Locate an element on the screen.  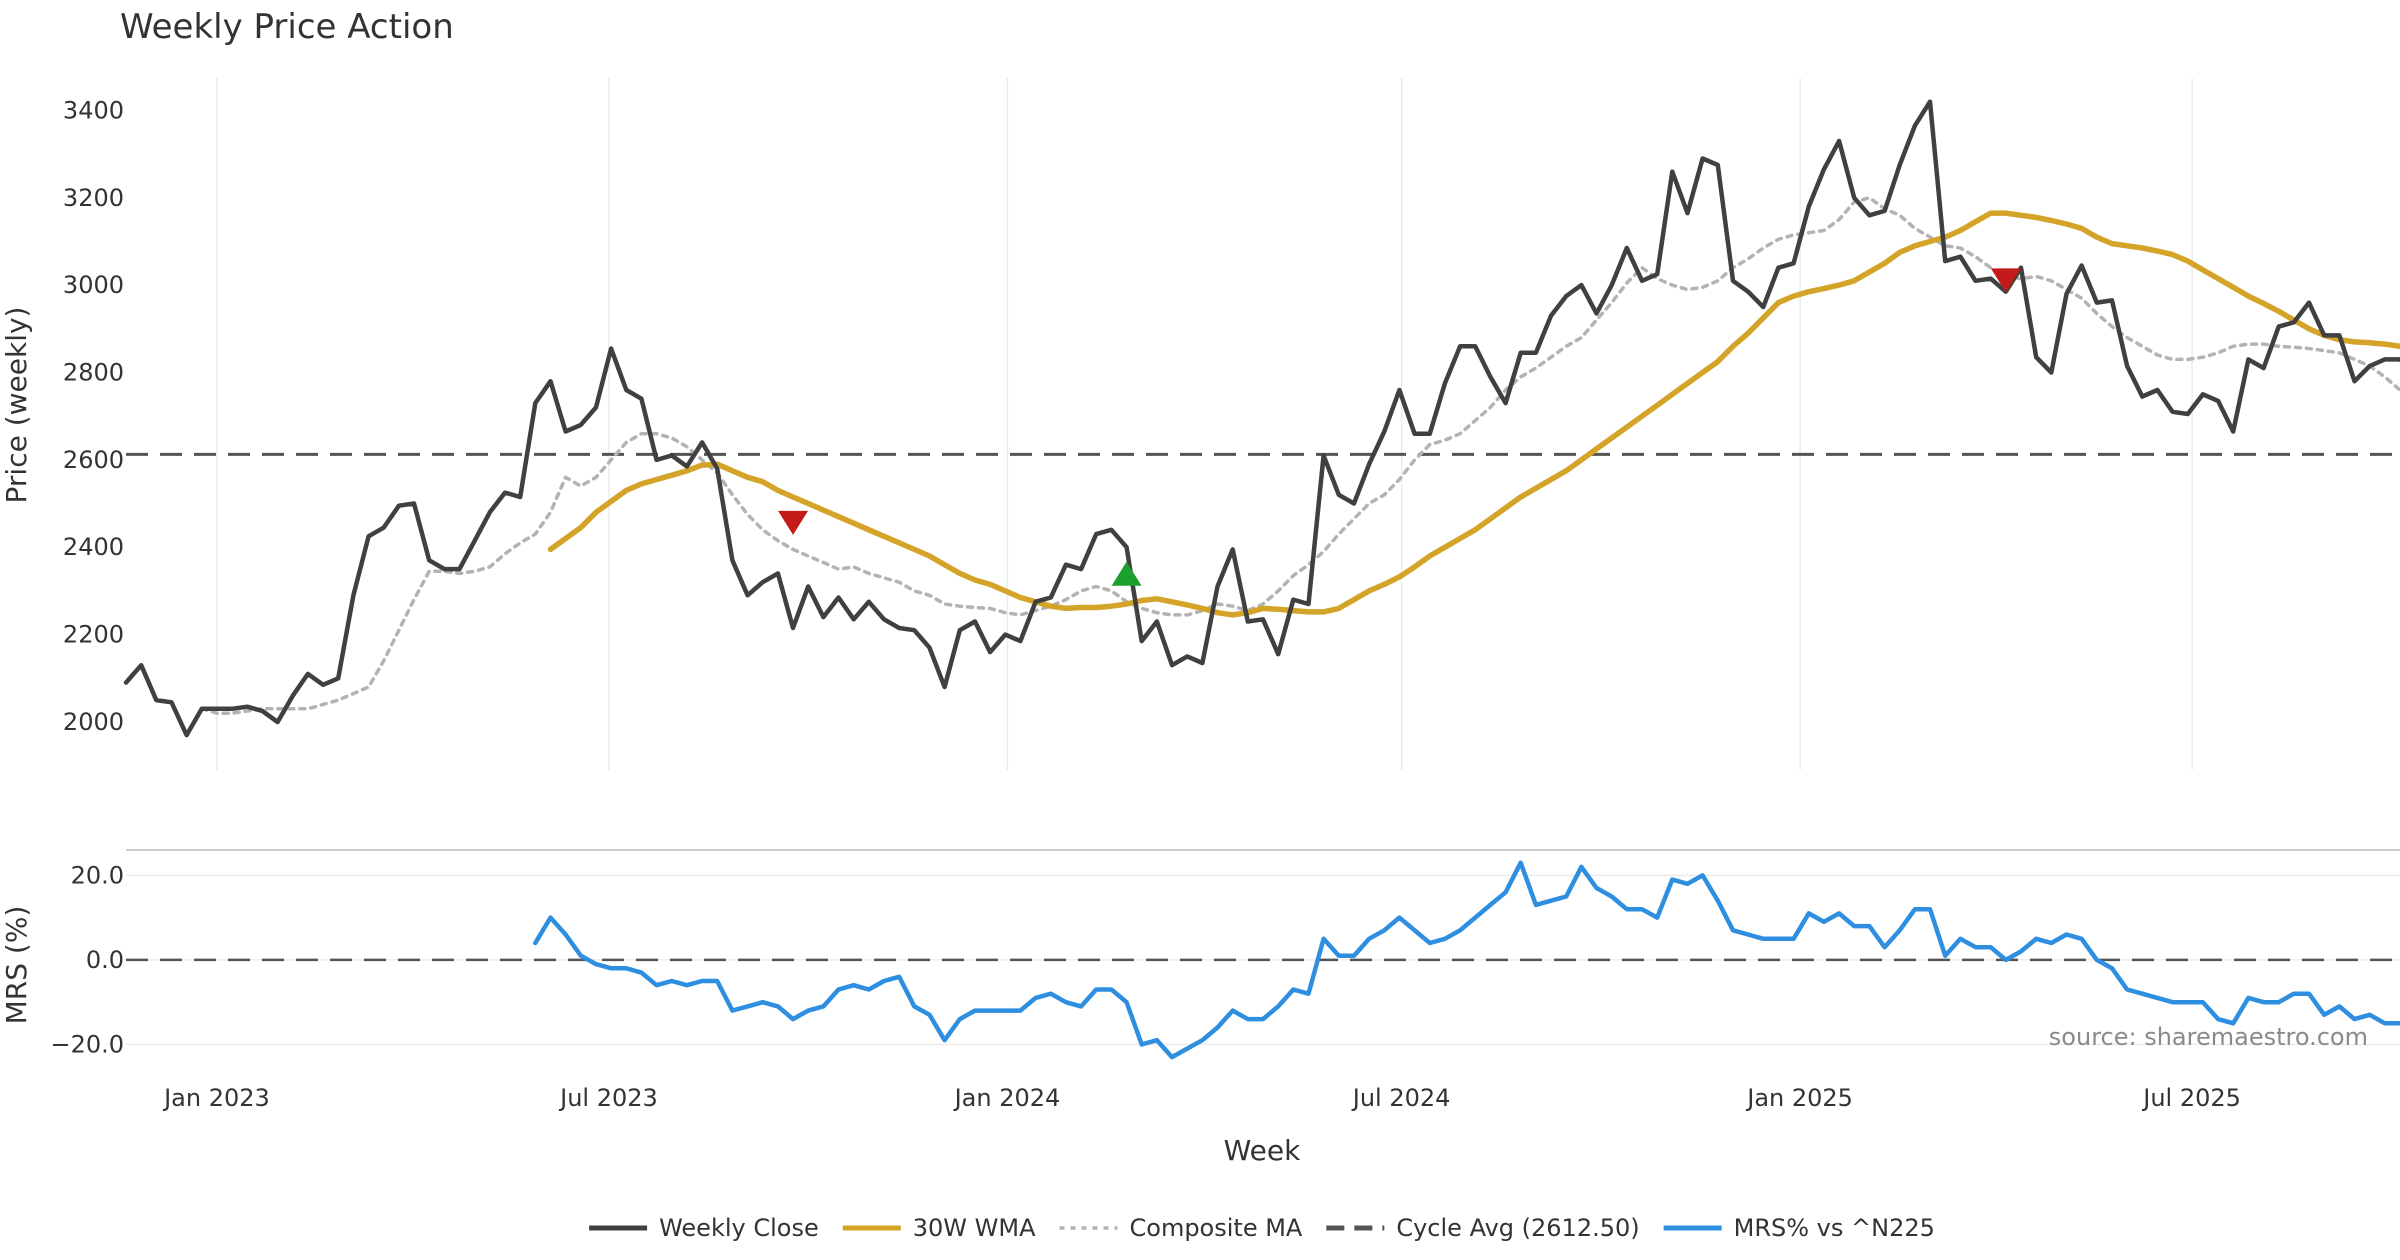
chart-title: Weekly Price Action is located at coordinates (287, 27).